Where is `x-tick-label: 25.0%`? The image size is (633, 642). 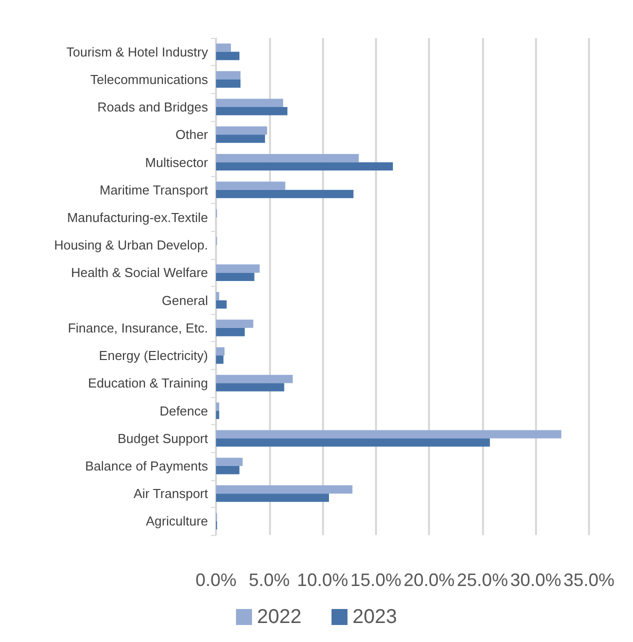
x-tick-label: 25.0% is located at coordinates (482, 580).